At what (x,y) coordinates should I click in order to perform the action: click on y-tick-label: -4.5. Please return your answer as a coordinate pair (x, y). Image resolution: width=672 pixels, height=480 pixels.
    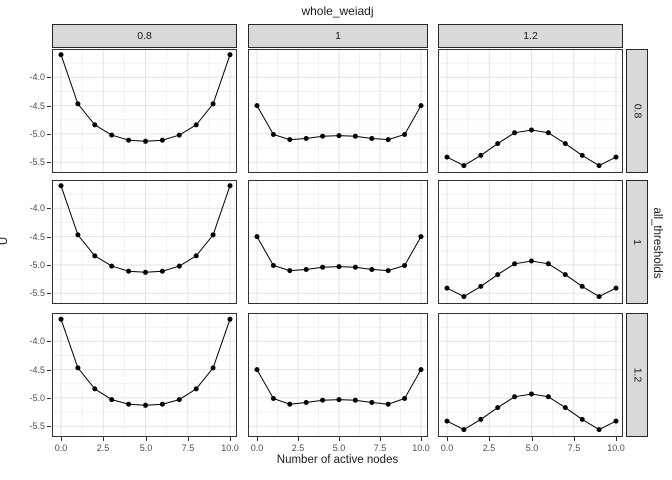
    Looking at the image, I should click on (37, 237).